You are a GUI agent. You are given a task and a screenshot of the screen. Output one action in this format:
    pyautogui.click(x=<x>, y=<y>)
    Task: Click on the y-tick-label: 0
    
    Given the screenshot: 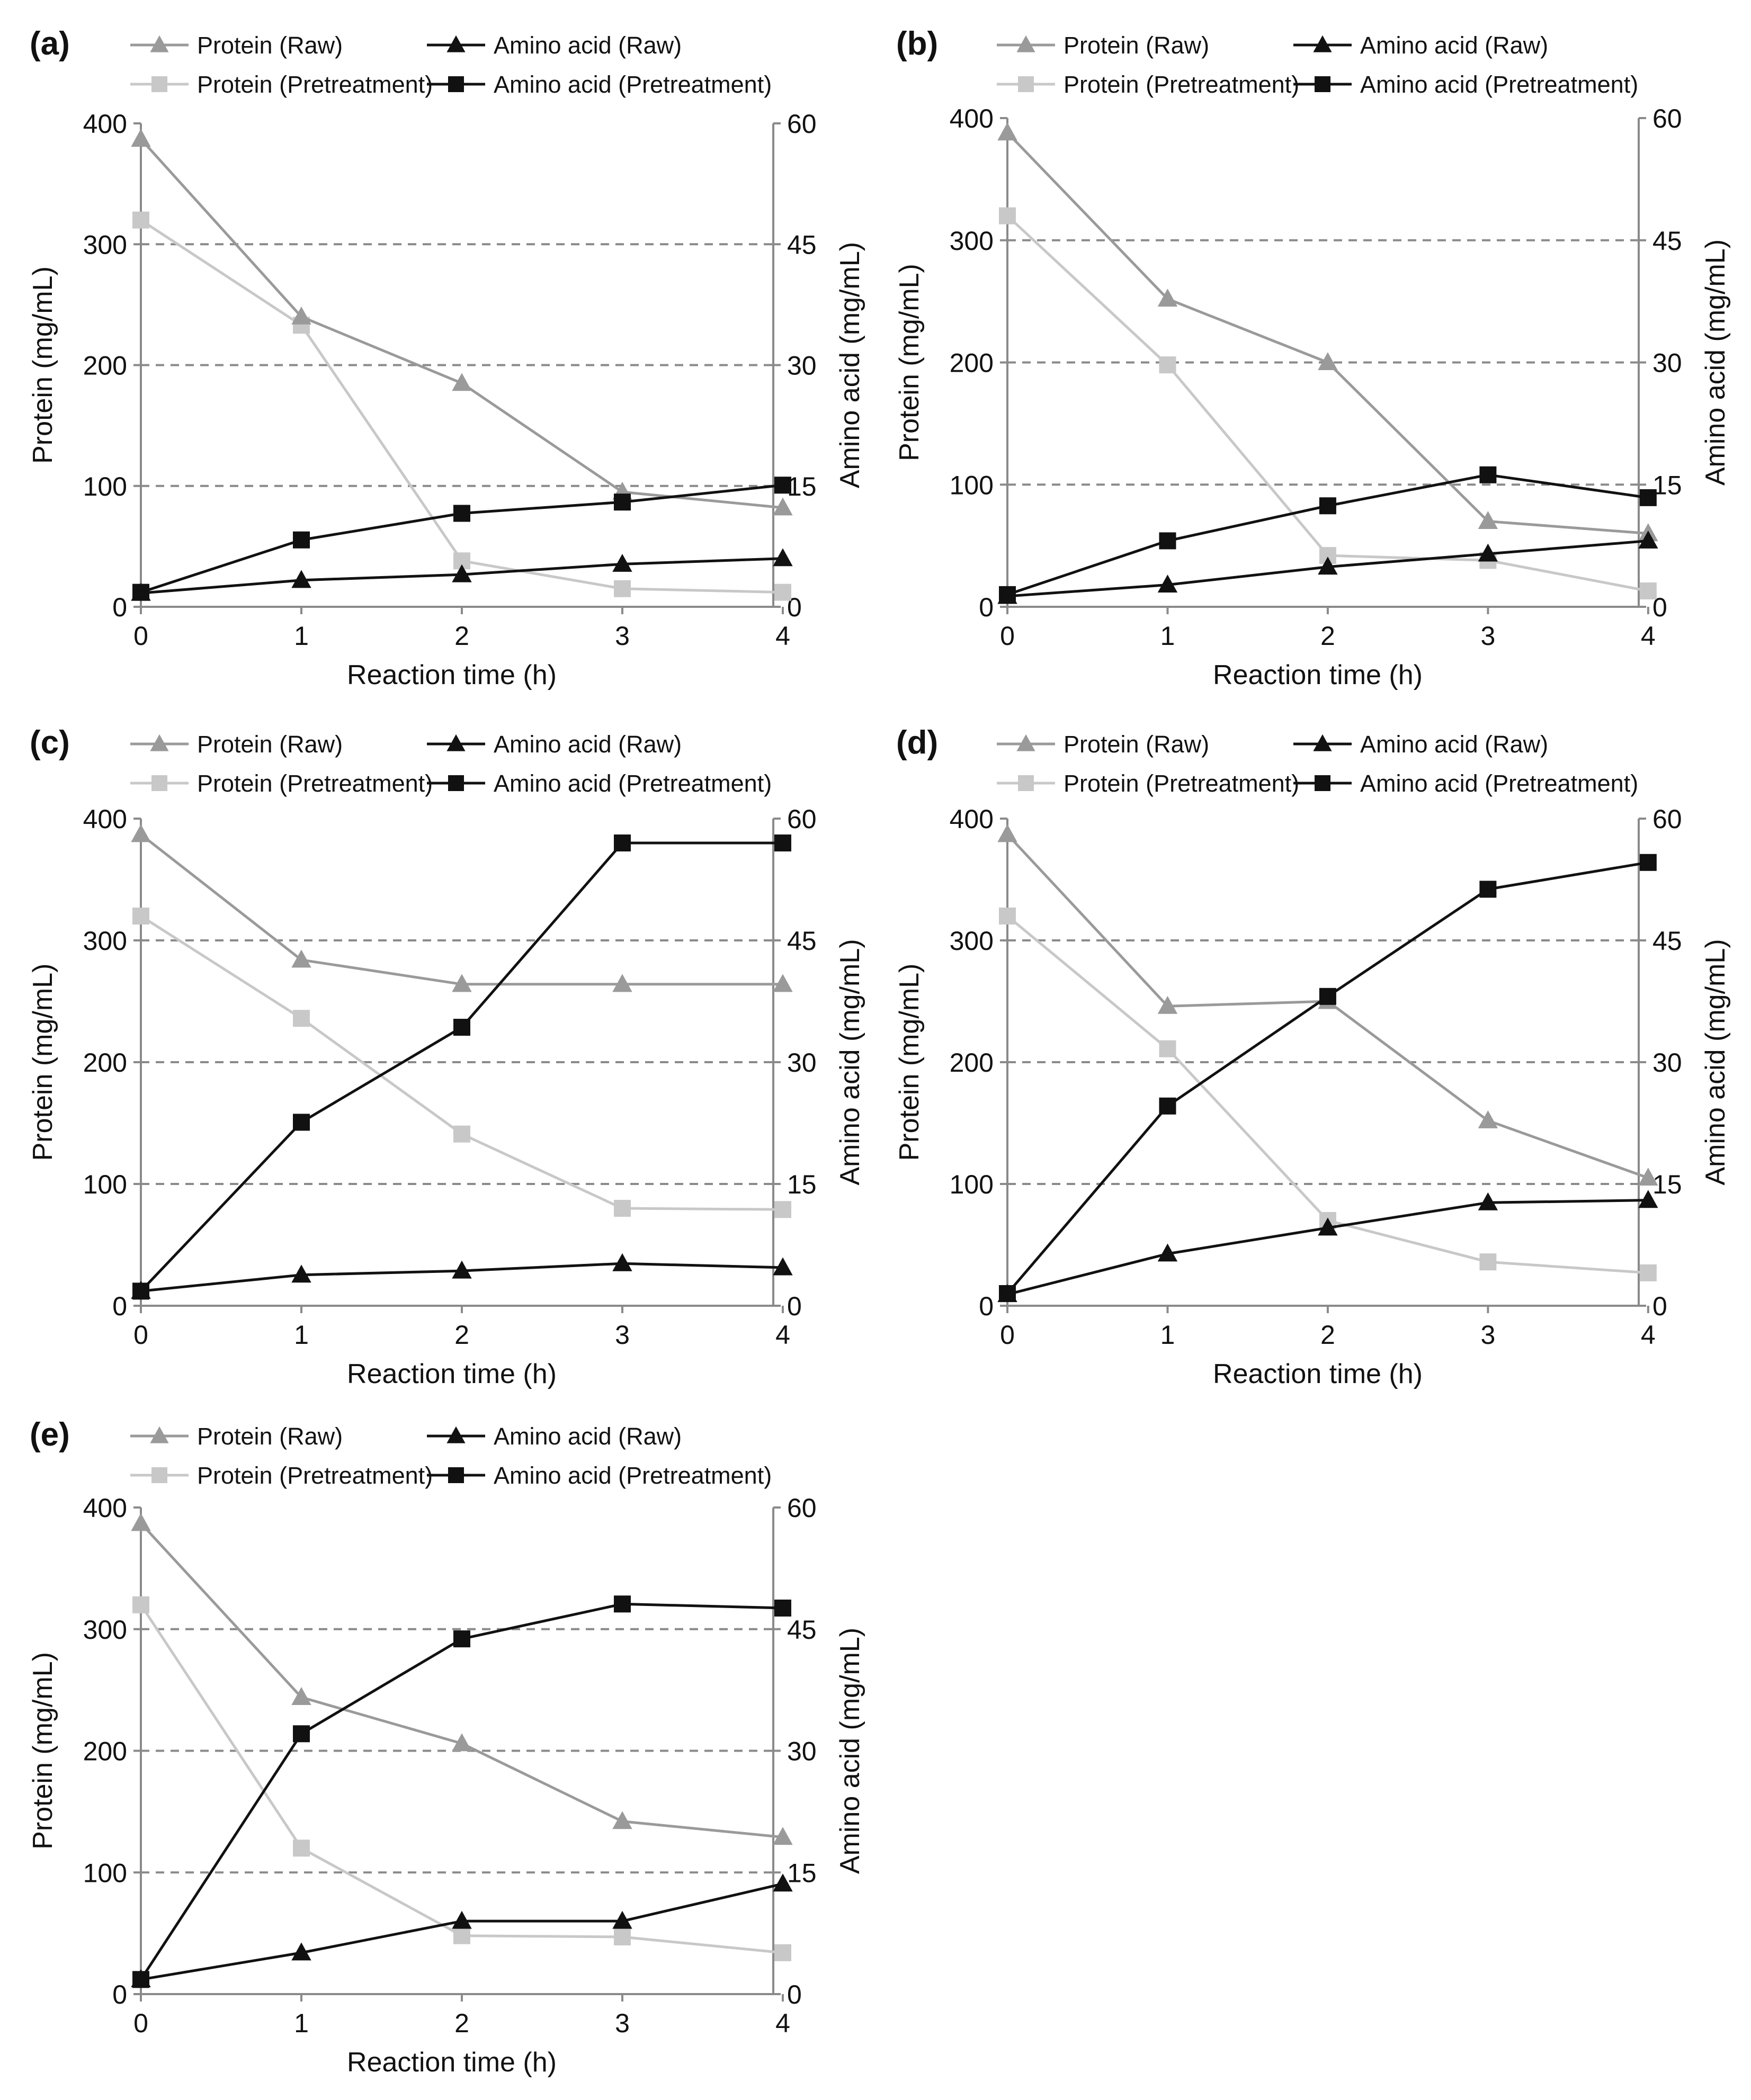 What is the action you would take?
    pyautogui.click(x=119, y=607)
    